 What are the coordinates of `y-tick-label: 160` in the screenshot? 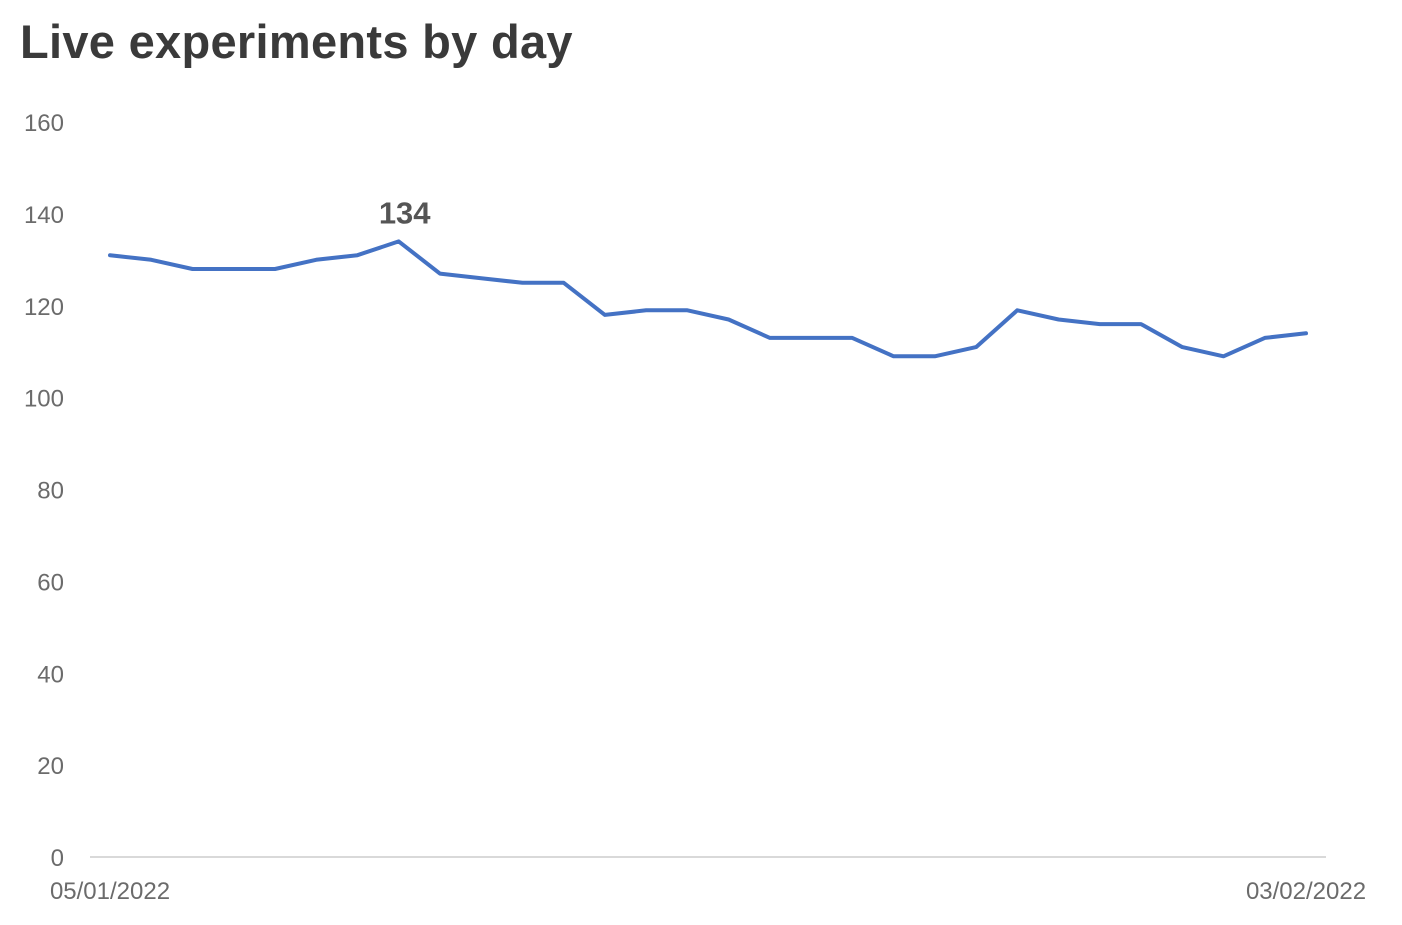 It's located at (44, 123).